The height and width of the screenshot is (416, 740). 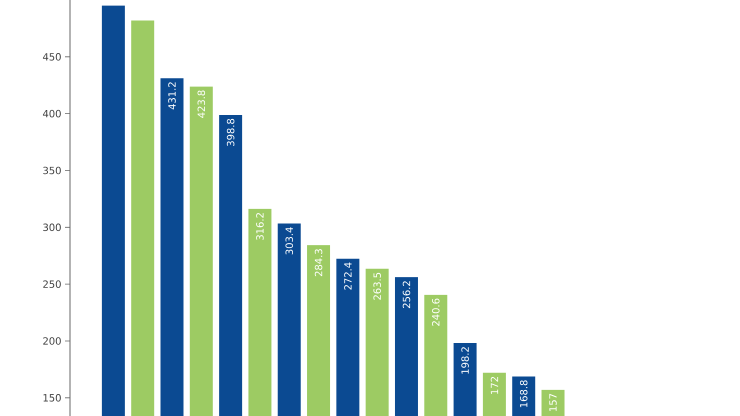 I want to click on data-label: 240.6, so click(x=436, y=312).